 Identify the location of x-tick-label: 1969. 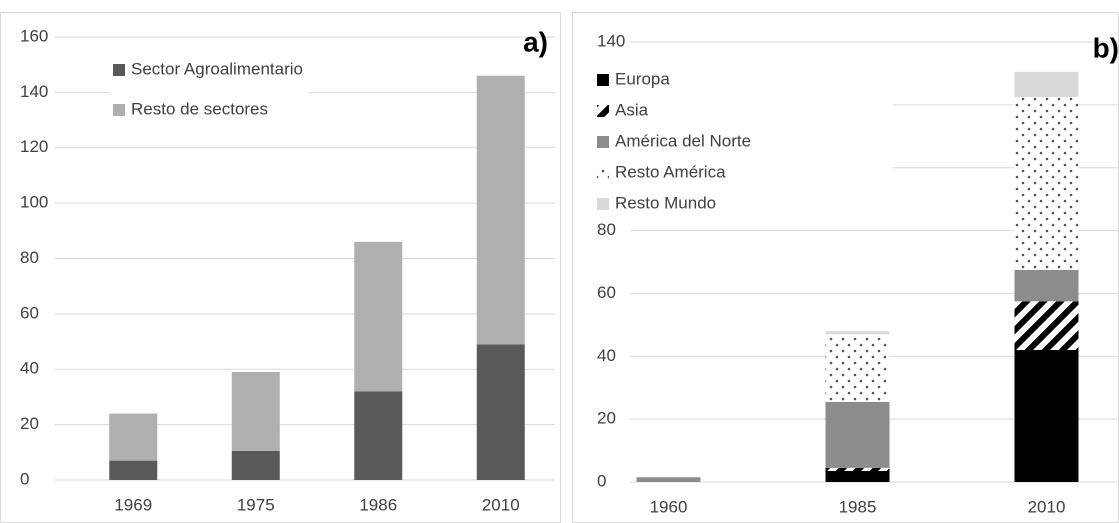
(133, 504).